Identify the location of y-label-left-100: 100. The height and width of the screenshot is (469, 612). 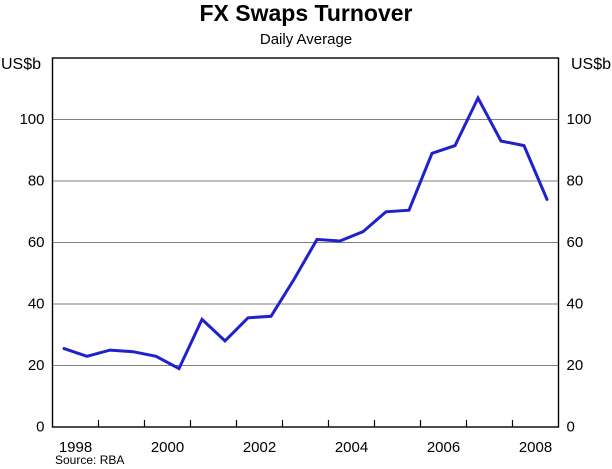
(31, 119).